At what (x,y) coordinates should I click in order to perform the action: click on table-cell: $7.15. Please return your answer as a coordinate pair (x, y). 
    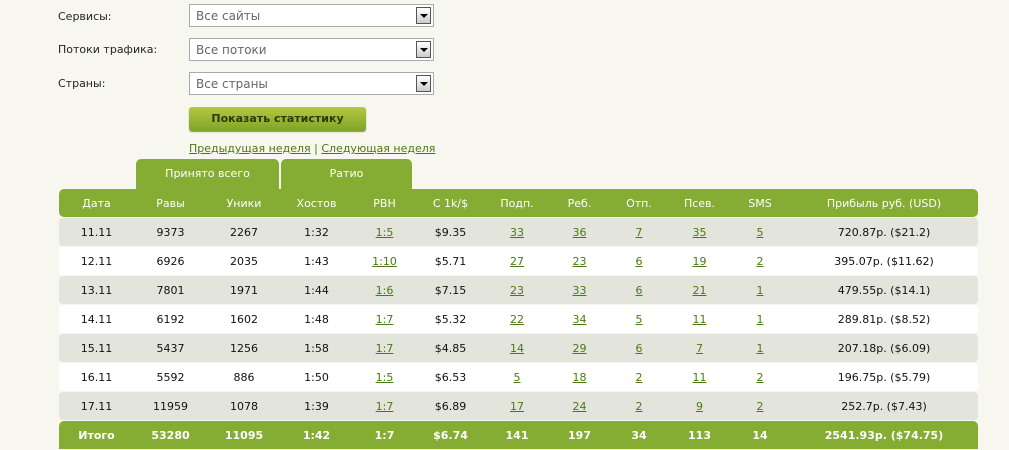
    Looking at the image, I should click on (450, 290).